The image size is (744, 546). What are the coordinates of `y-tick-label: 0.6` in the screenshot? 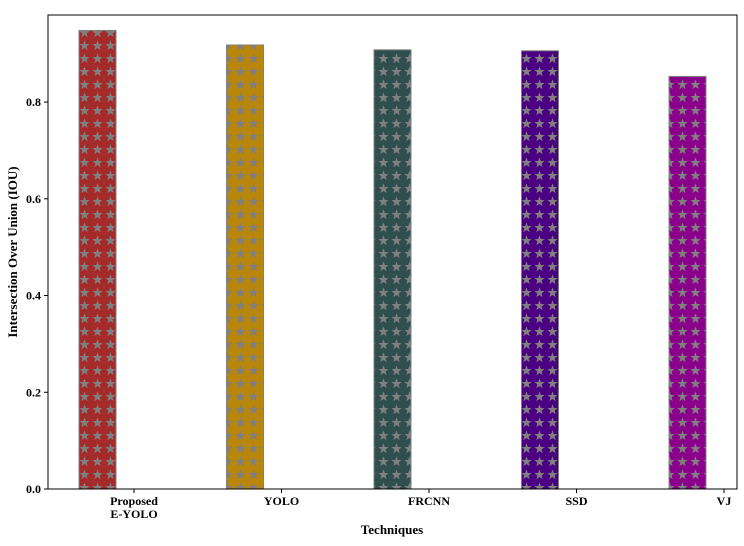 It's located at (33, 199).